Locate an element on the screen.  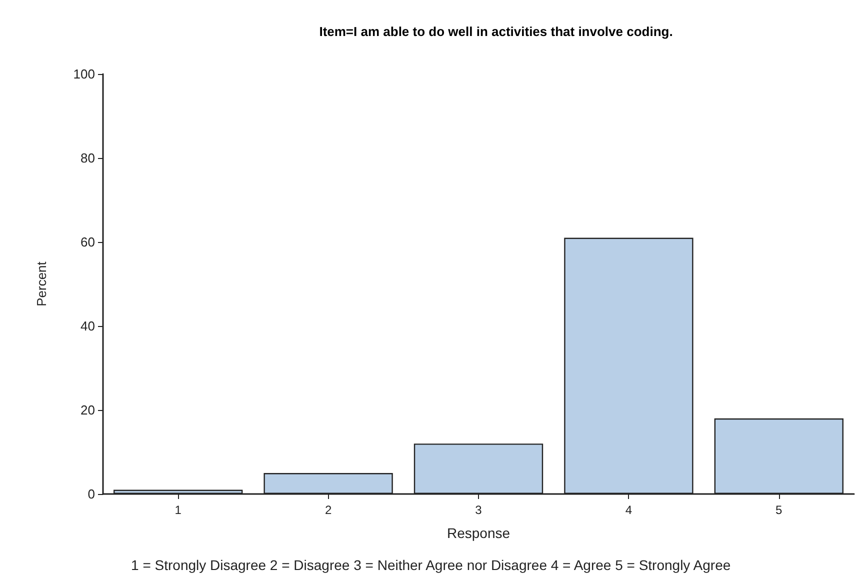
x-tick-label: 4 is located at coordinates (628, 510).